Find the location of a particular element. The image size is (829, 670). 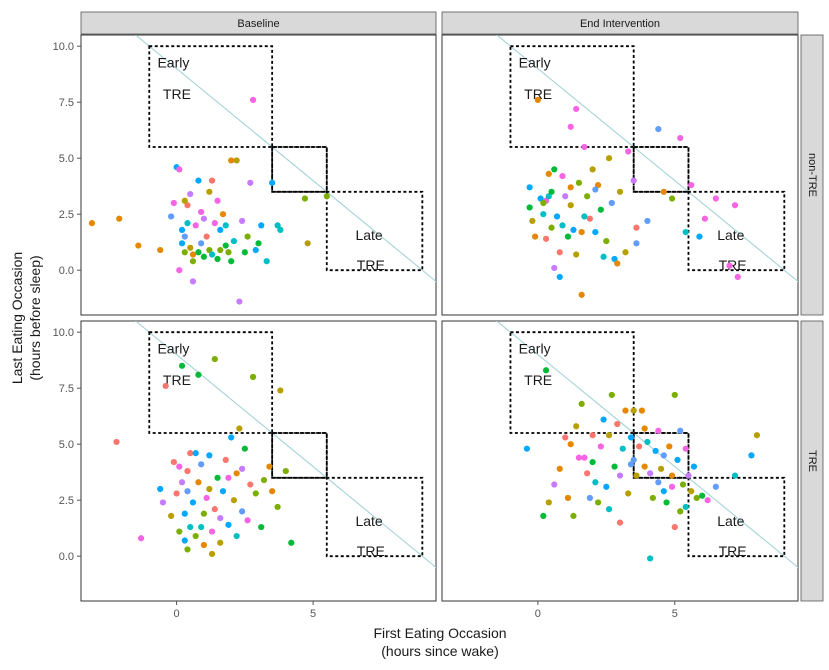

y-axis-title-line1: Last Eating Occasion is located at coordinates (17, 318).